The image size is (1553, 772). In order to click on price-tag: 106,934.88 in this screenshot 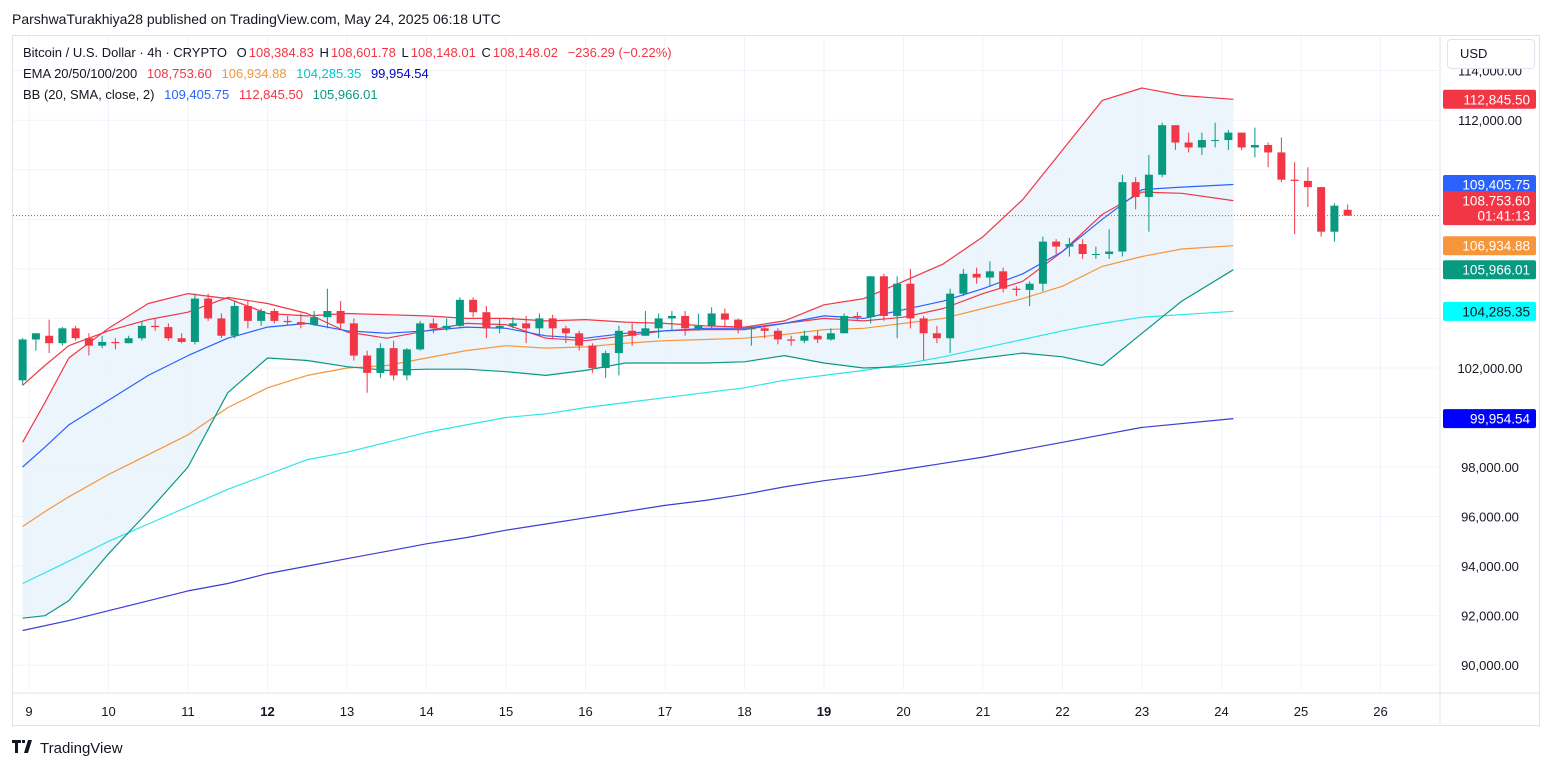, I will do `click(1489, 246)`.